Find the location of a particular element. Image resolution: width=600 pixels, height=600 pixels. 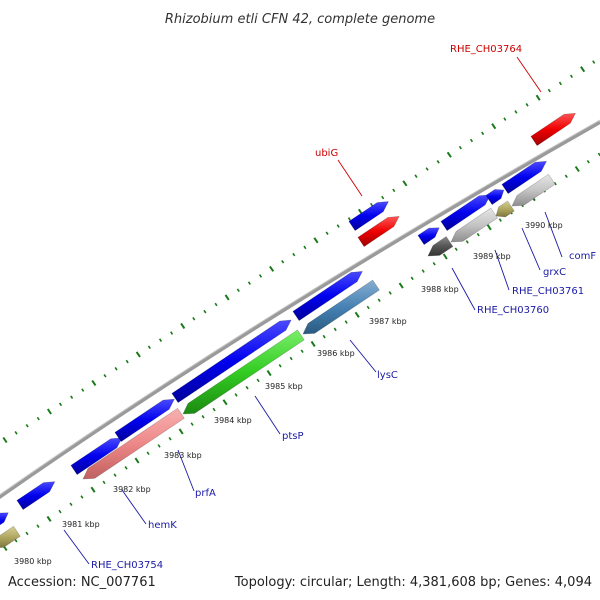

gene-label-grxc: grxC is located at coordinates (554, 272).